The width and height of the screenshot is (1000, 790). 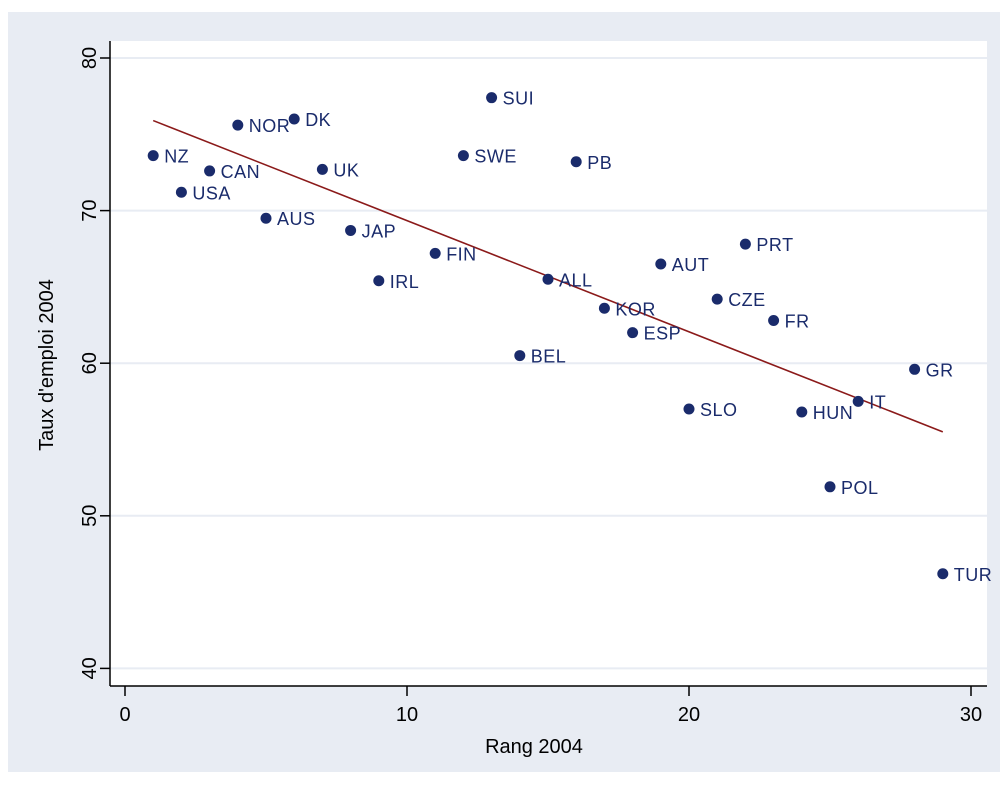 I want to click on point-label-bel: BEL, so click(x=549, y=357).